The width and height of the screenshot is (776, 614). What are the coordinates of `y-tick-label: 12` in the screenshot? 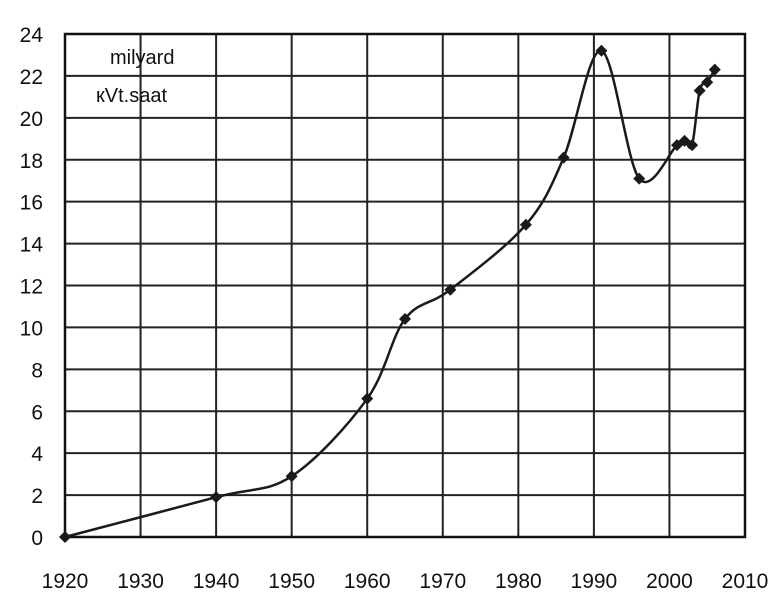 It's located at (31, 287).